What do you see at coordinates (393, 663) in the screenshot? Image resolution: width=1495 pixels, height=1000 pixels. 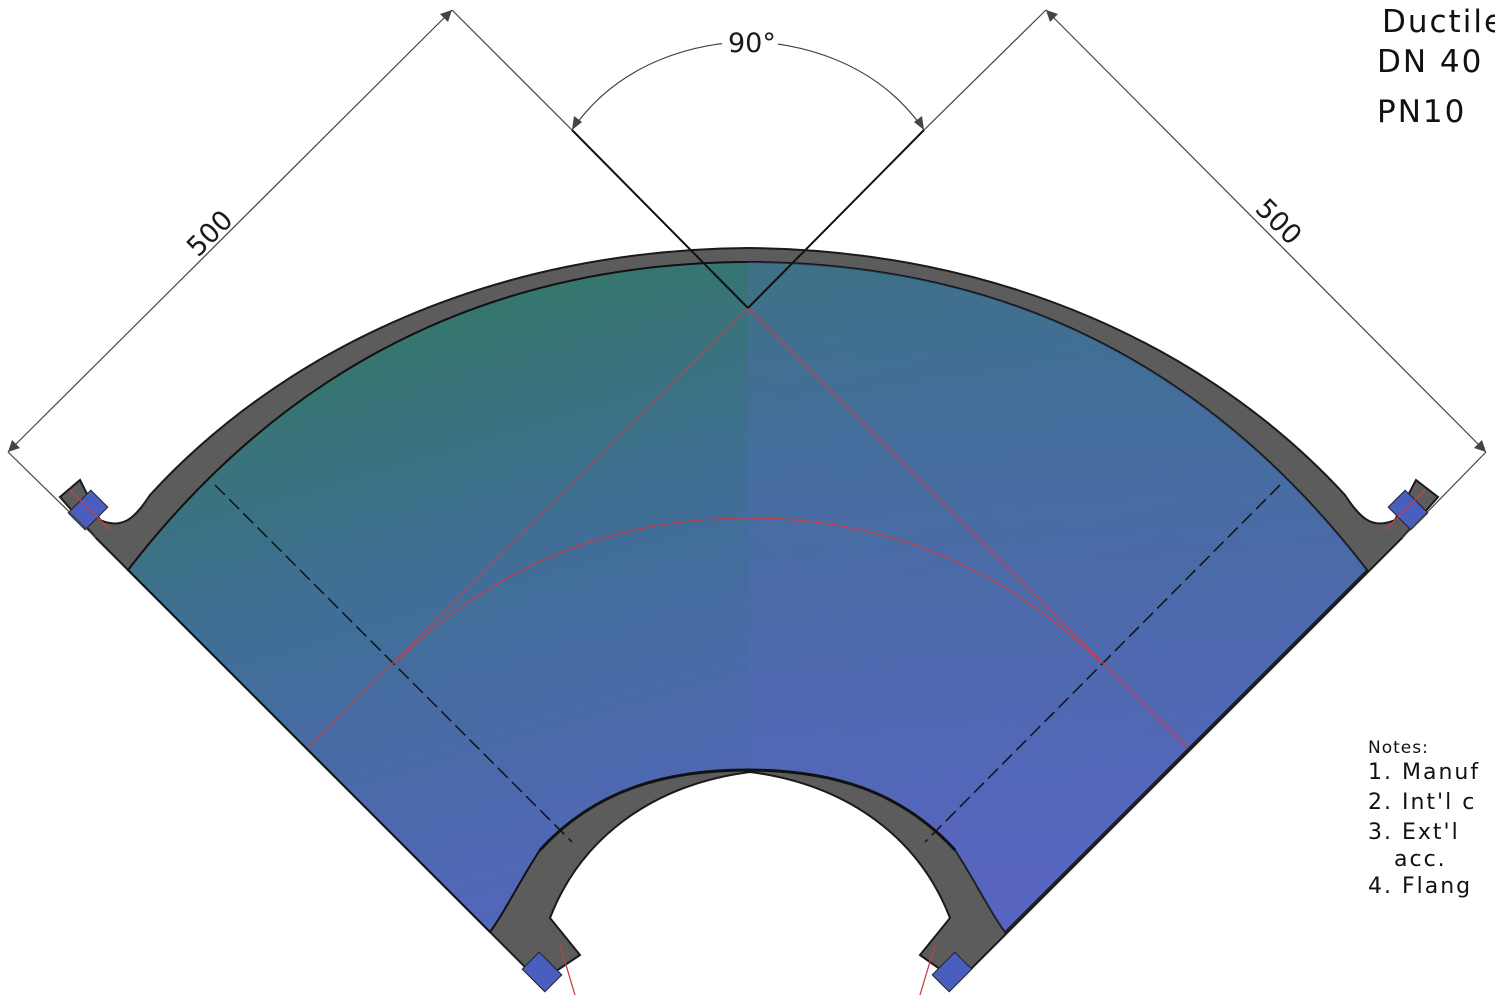 I see `left-joint-line` at bounding box center [393, 663].